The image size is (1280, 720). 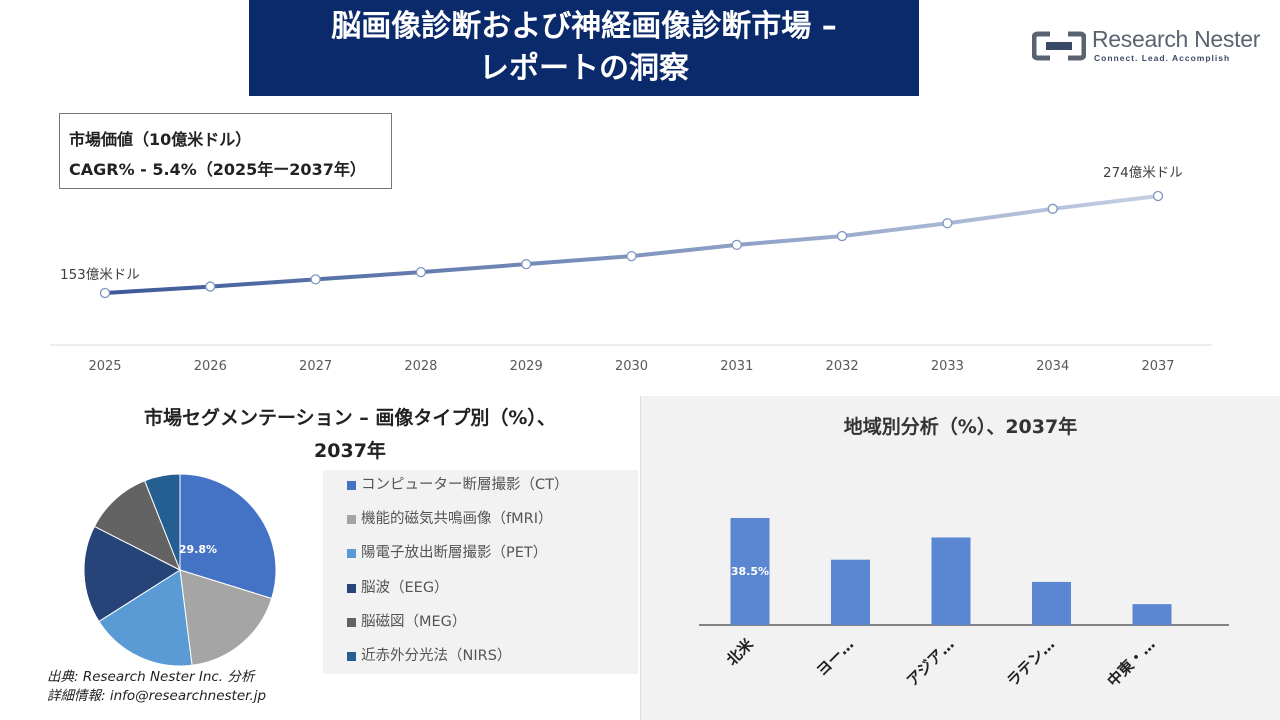 I want to click on x-tick-label: 2028, so click(x=420, y=366).